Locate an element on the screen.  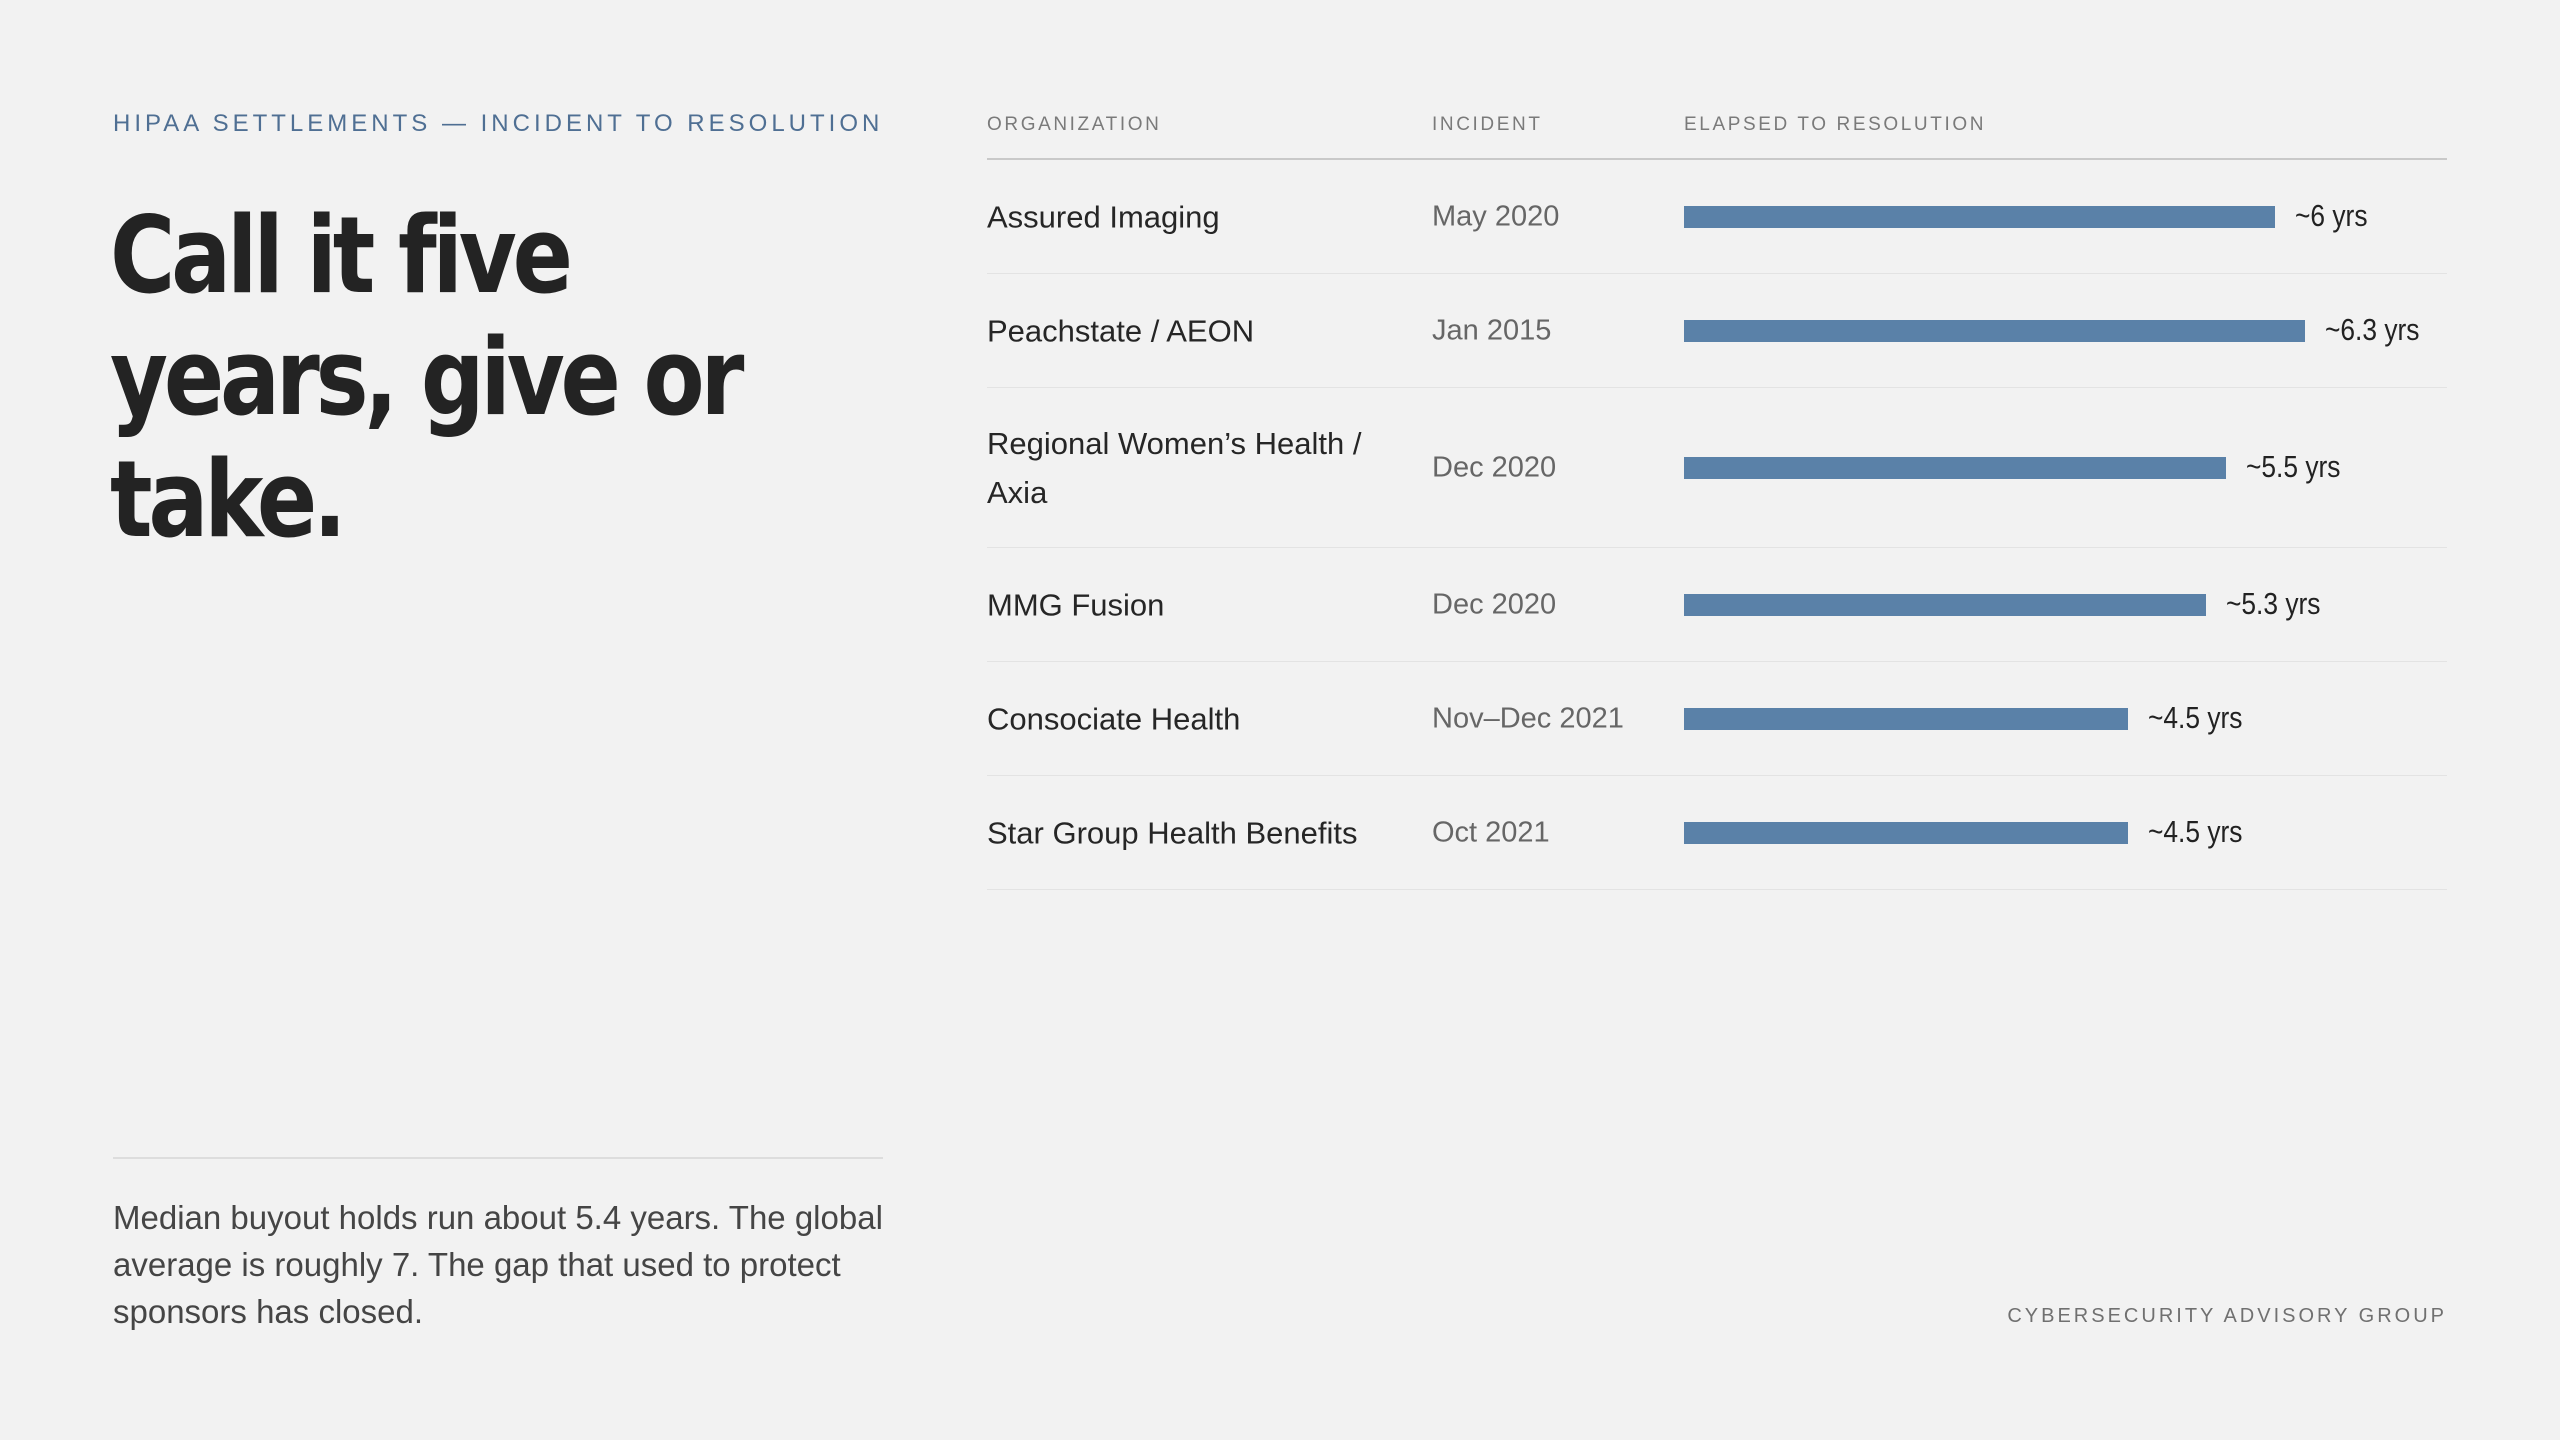
incident-cell: Oct 2021 is located at coordinates (1491, 832).